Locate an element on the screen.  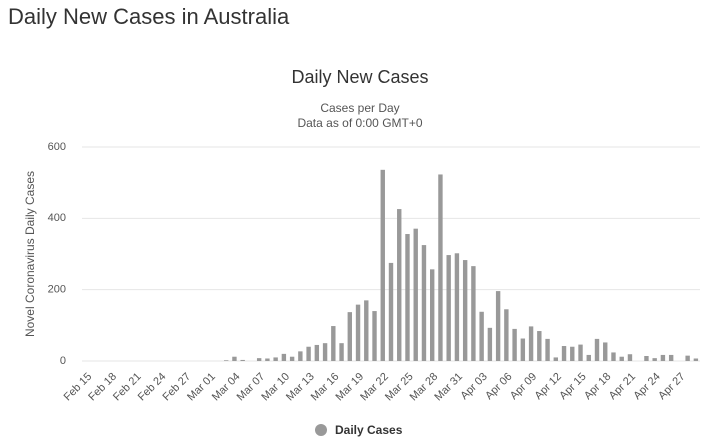
legend-marker is located at coordinates (321, 430).